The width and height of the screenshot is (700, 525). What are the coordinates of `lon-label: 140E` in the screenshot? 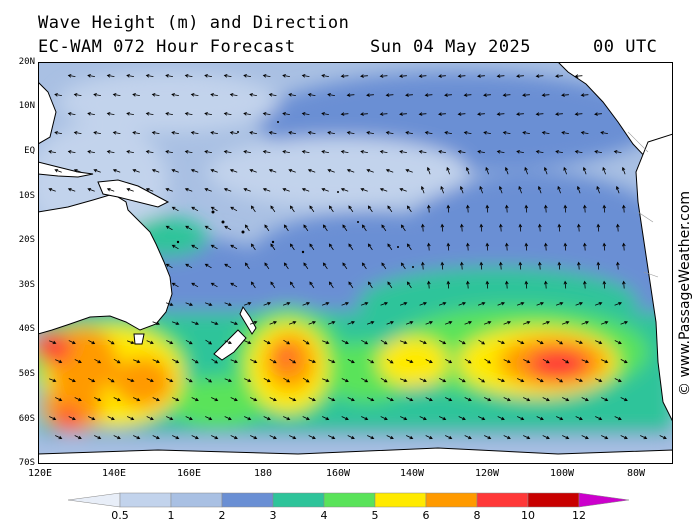 It's located at (114, 473).